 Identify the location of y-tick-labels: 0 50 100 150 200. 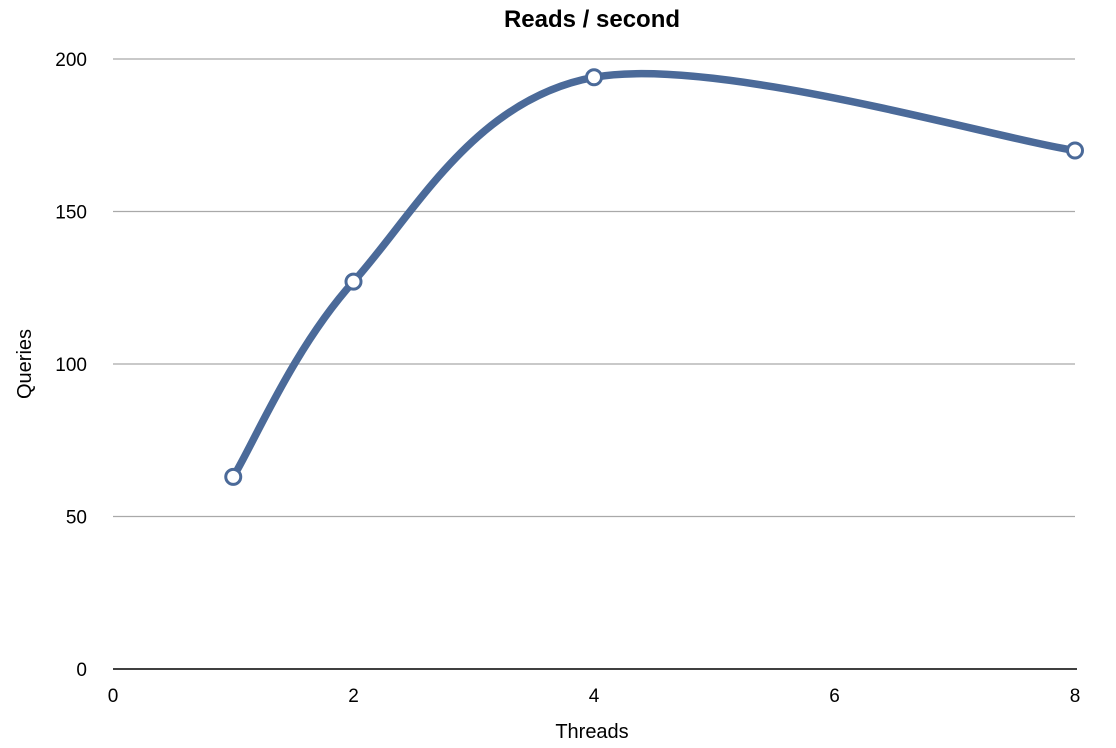
(71, 365).